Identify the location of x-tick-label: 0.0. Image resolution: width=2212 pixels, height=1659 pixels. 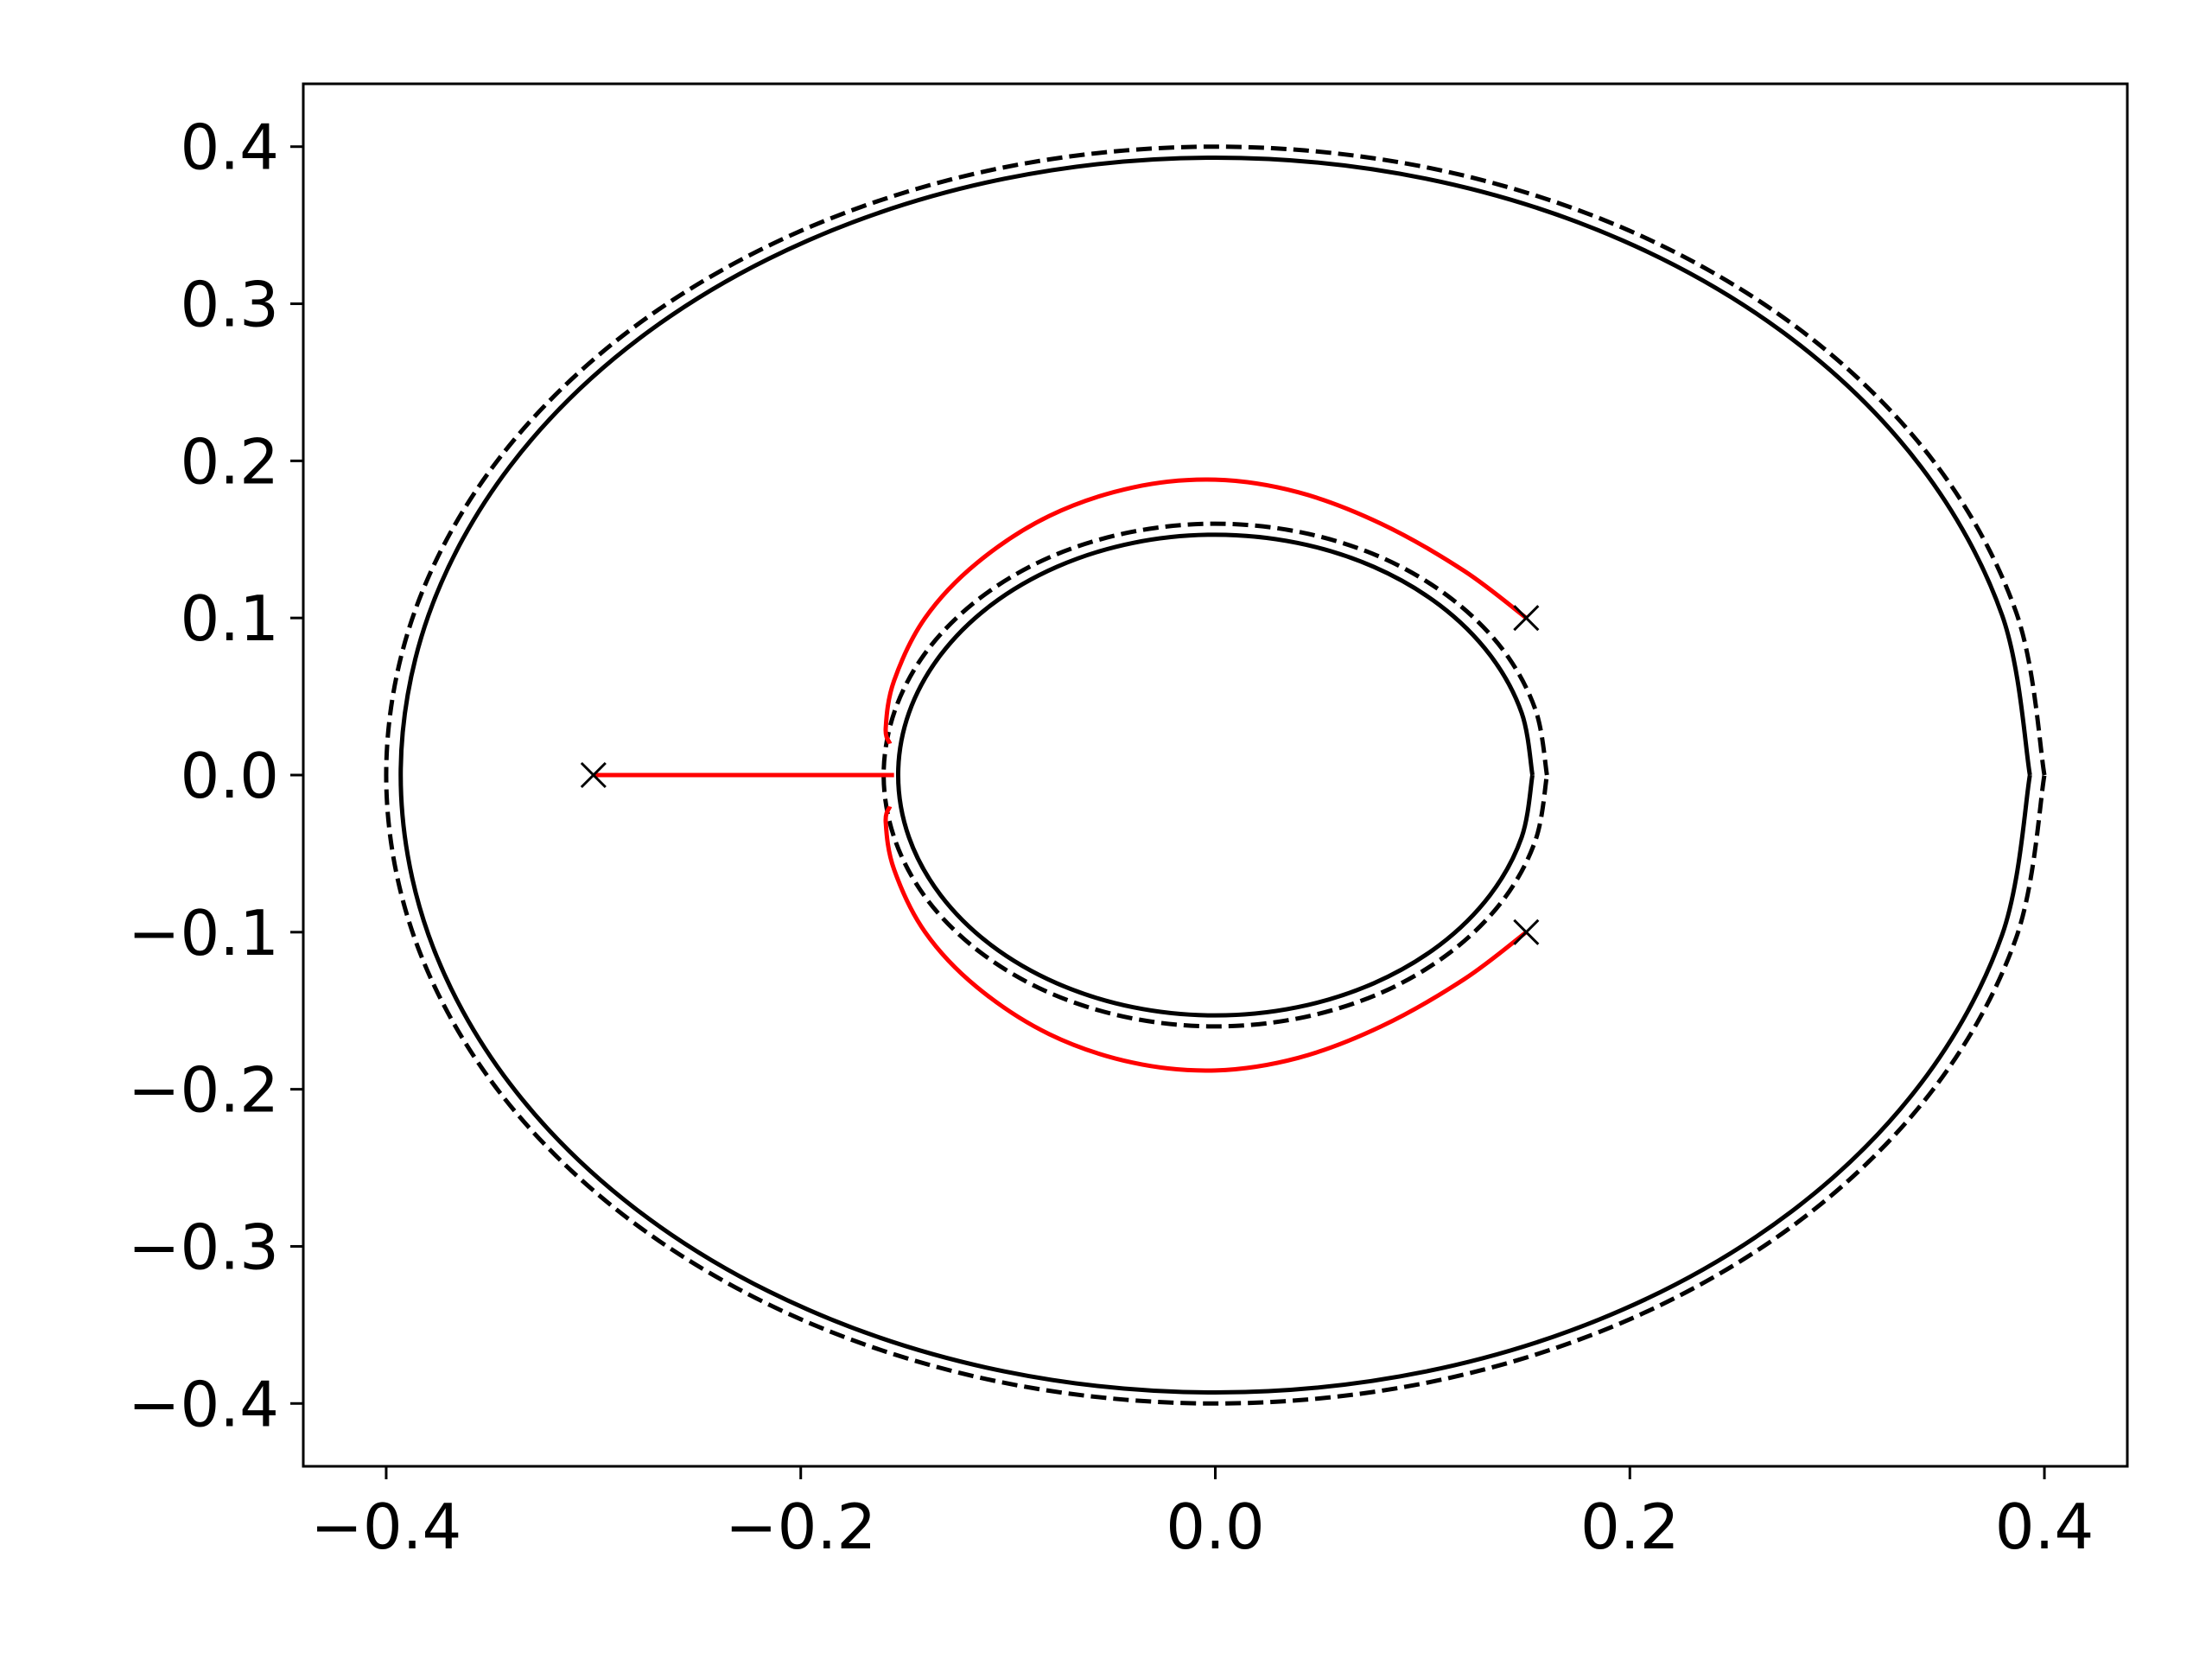
(1215, 1527).